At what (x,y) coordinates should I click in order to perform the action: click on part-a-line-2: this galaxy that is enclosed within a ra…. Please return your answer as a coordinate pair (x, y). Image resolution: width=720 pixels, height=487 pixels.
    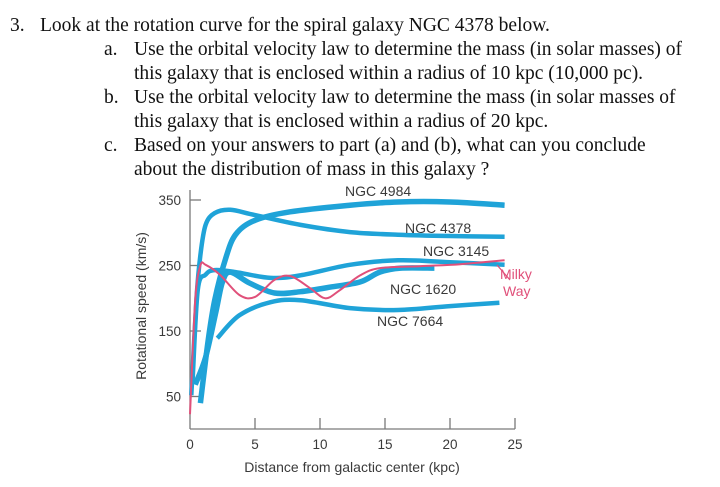
    Looking at the image, I should click on (389, 73).